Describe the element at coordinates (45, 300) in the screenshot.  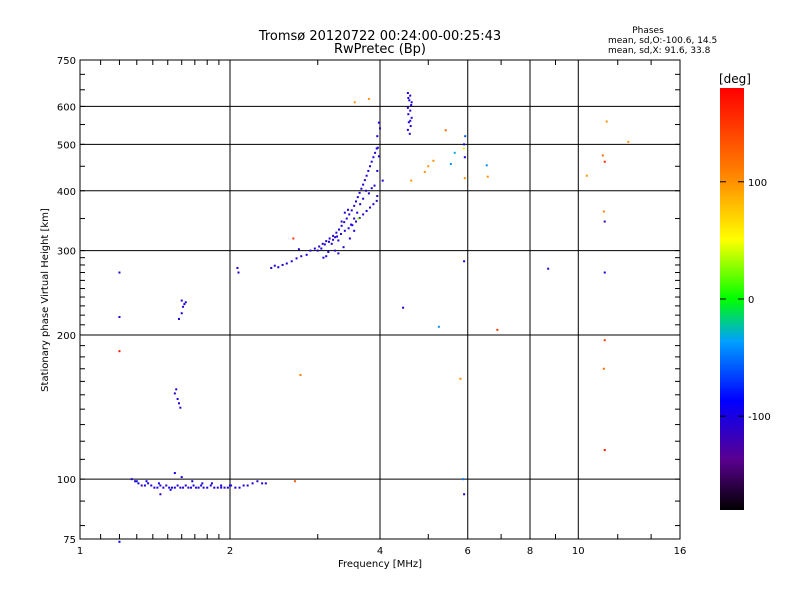
I see `y-axis-label: Stationary phase Virtual Height [km]` at that location.